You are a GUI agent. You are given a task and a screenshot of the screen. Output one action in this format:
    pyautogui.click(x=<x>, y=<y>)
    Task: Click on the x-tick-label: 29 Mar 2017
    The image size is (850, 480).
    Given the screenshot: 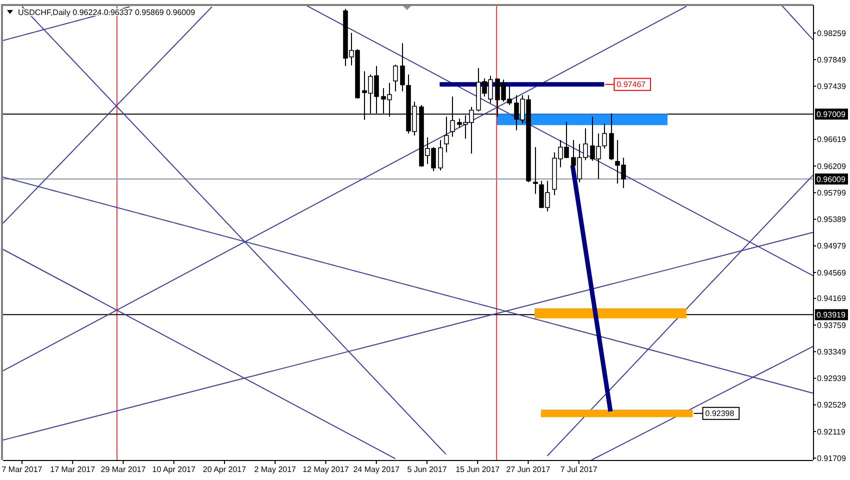 What is the action you would take?
    pyautogui.click(x=123, y=469)
    